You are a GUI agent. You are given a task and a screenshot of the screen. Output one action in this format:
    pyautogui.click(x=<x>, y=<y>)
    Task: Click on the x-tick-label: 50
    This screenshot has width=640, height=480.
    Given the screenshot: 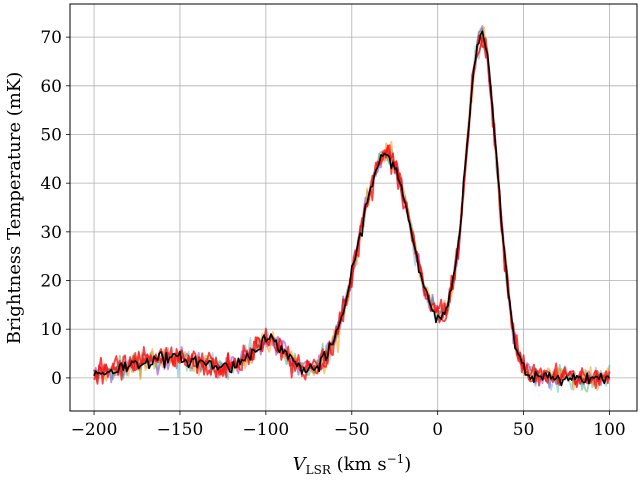 What is the action you would take?
    pyautogui.click(x=524, y=430)
    